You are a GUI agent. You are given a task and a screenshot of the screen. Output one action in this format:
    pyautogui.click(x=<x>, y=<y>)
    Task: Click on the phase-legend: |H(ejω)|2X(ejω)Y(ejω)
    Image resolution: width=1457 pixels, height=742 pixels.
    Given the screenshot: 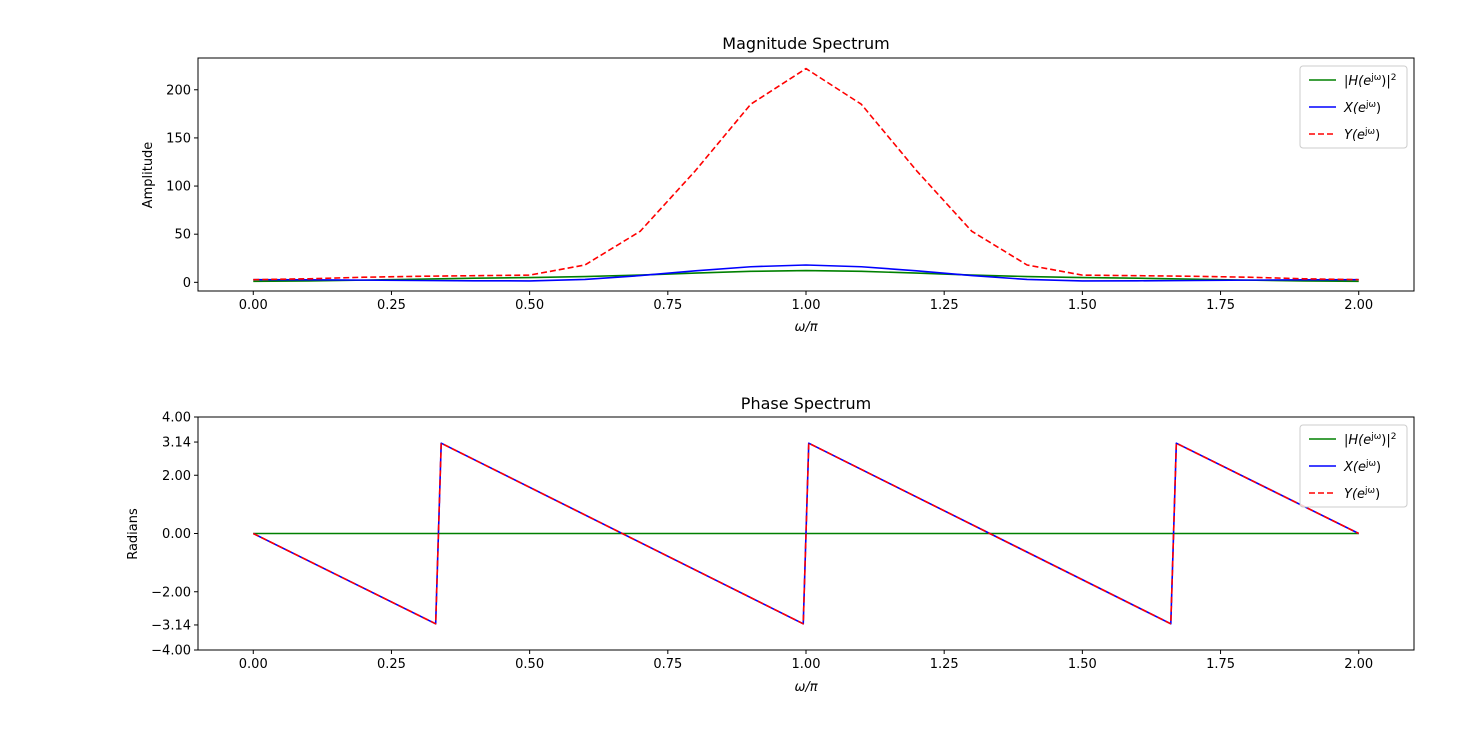 What is the action you would take?
    pyautogui.click(x=1353, y=466)
    